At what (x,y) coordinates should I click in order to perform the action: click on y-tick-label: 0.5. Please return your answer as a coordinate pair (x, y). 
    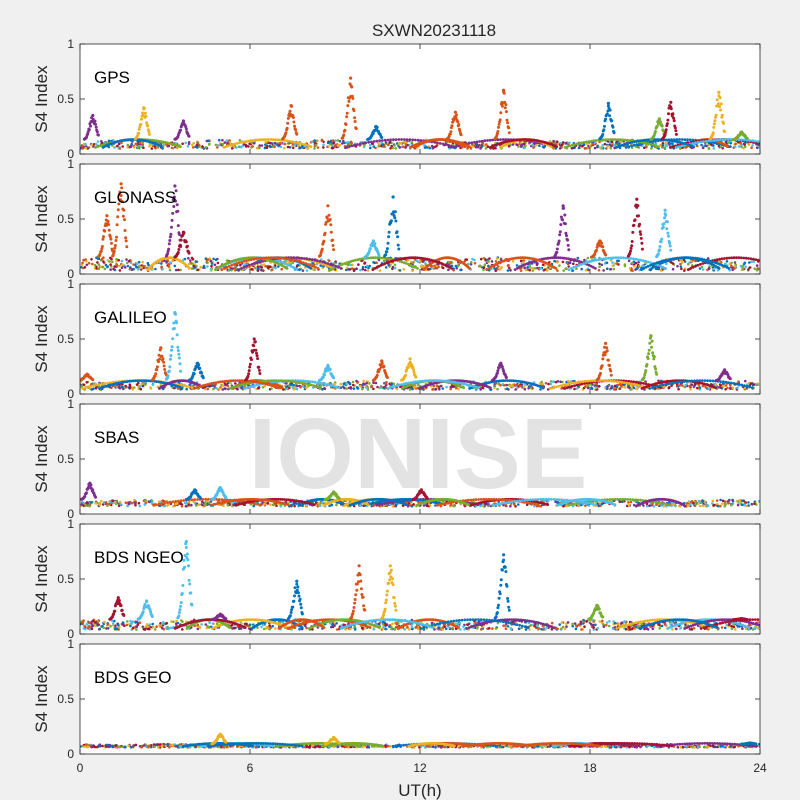
    Looking at the image, I should click on (65, 99).